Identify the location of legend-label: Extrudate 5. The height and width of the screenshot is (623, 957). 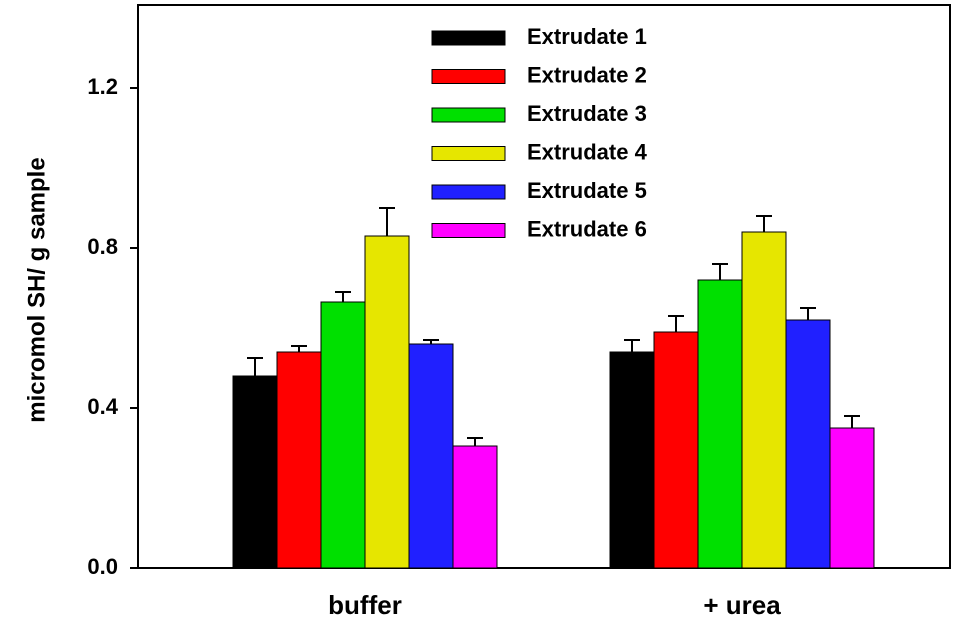
(587, 190).